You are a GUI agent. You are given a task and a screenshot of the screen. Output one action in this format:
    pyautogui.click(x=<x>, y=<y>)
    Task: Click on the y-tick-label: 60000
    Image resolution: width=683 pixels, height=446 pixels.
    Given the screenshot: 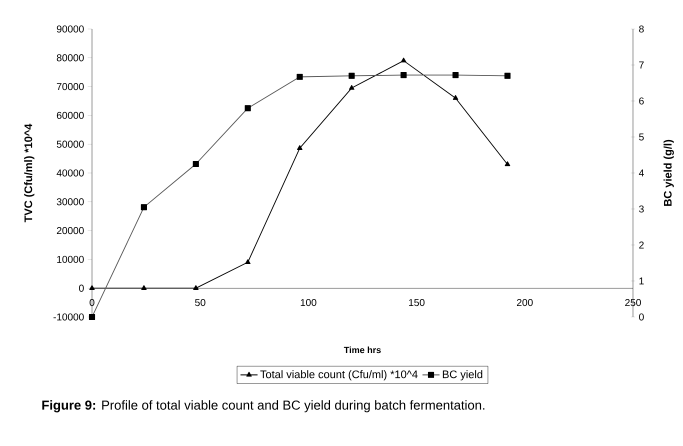 What is the action you would take?
    pyautogui.click(x=70, y=115)
    